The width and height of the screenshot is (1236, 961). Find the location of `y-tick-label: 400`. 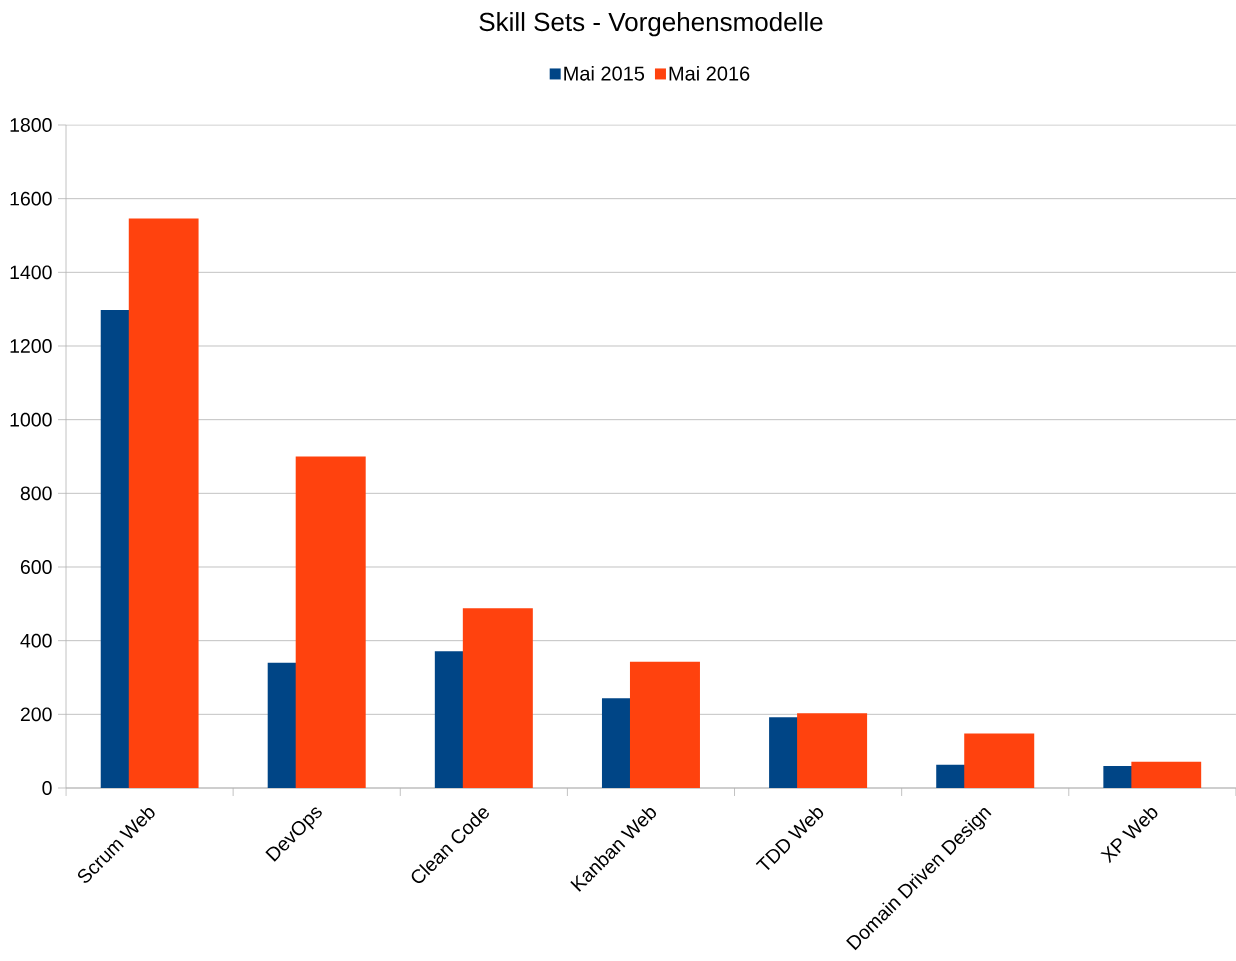

y-tick-label: 400 is located at coordinates (36, 640).